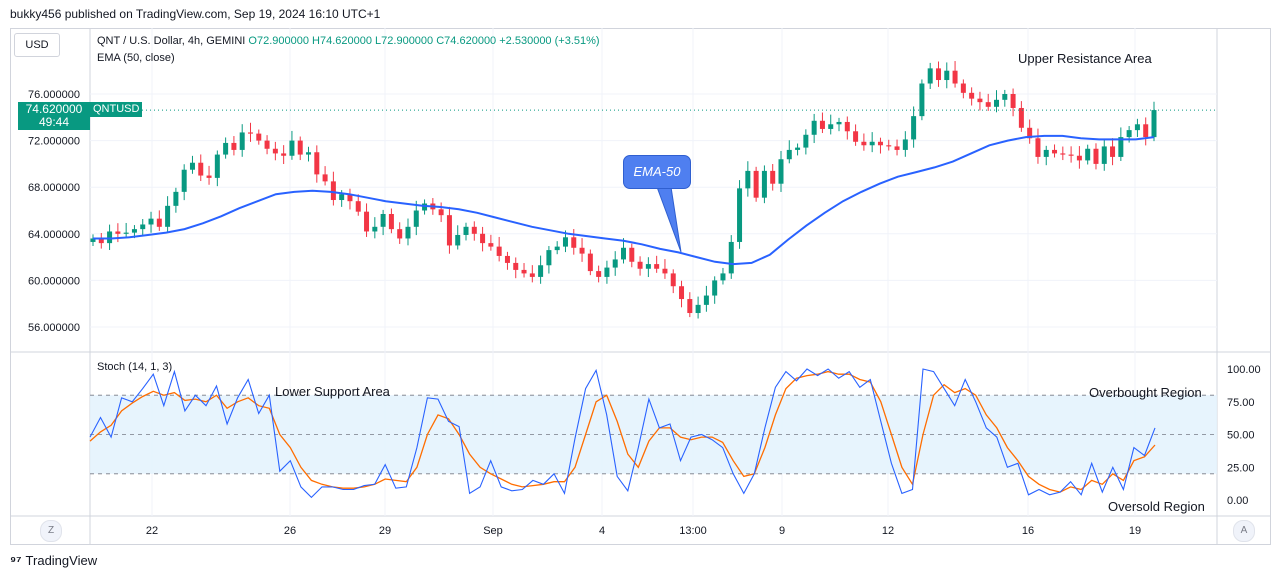 Image resolution: width=1281 pixels, height=579 pixels. I want to click on time-tick-label: 22, so click(152, 531).